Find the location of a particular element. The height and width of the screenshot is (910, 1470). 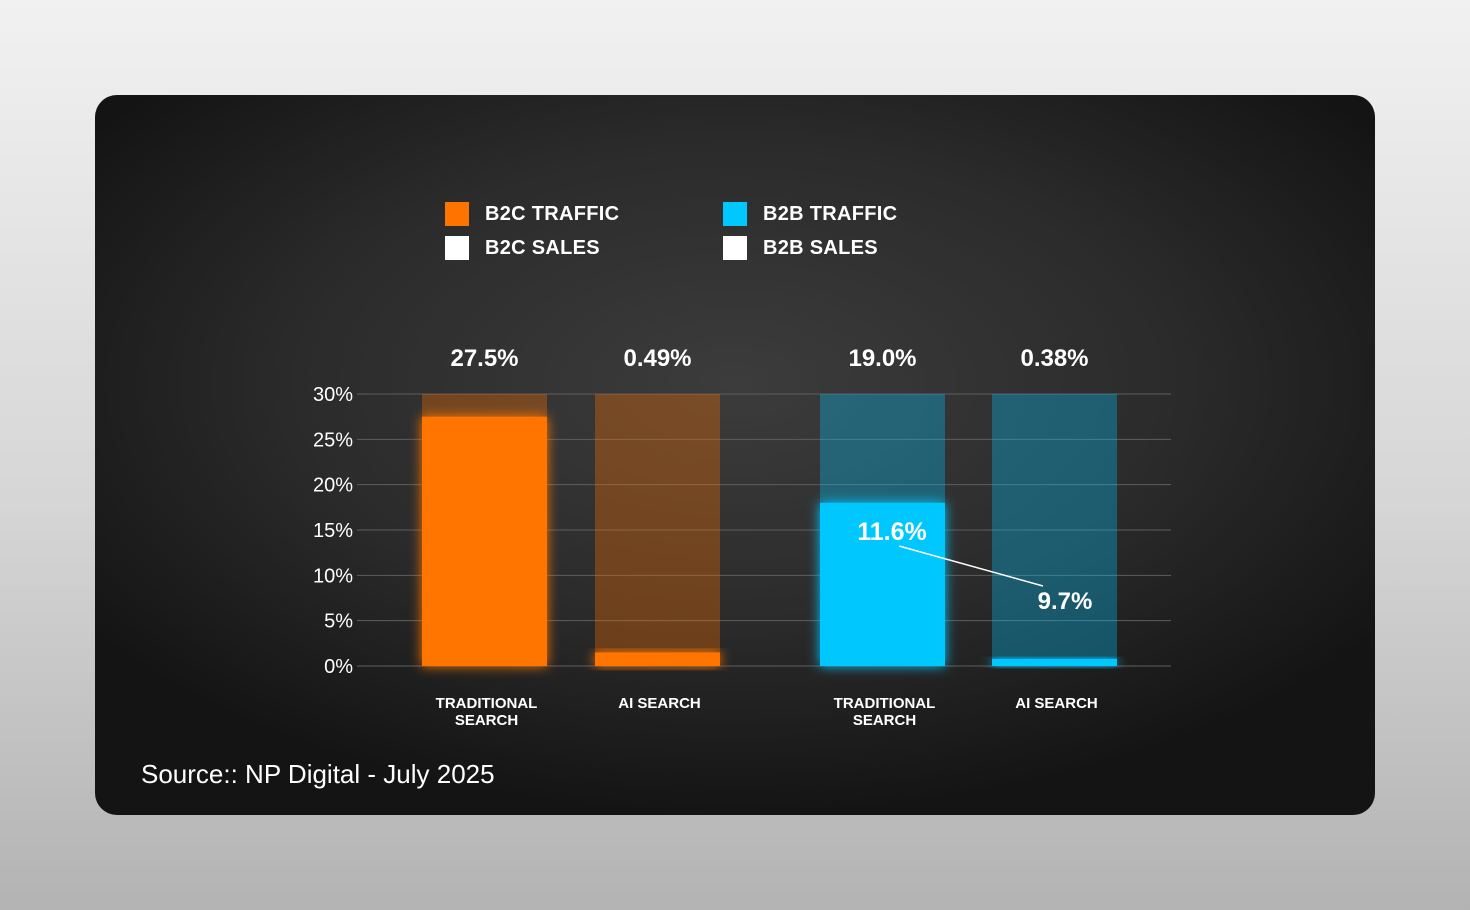

bar-value-label: 0.49% is located at coordinates (657, 358).